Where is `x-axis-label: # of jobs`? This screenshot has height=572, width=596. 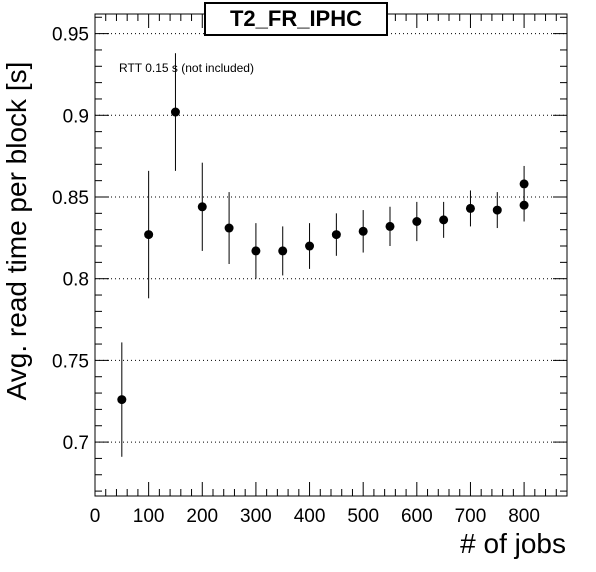 x-axis-label: # of jobs is located at coordinates (513, 543).